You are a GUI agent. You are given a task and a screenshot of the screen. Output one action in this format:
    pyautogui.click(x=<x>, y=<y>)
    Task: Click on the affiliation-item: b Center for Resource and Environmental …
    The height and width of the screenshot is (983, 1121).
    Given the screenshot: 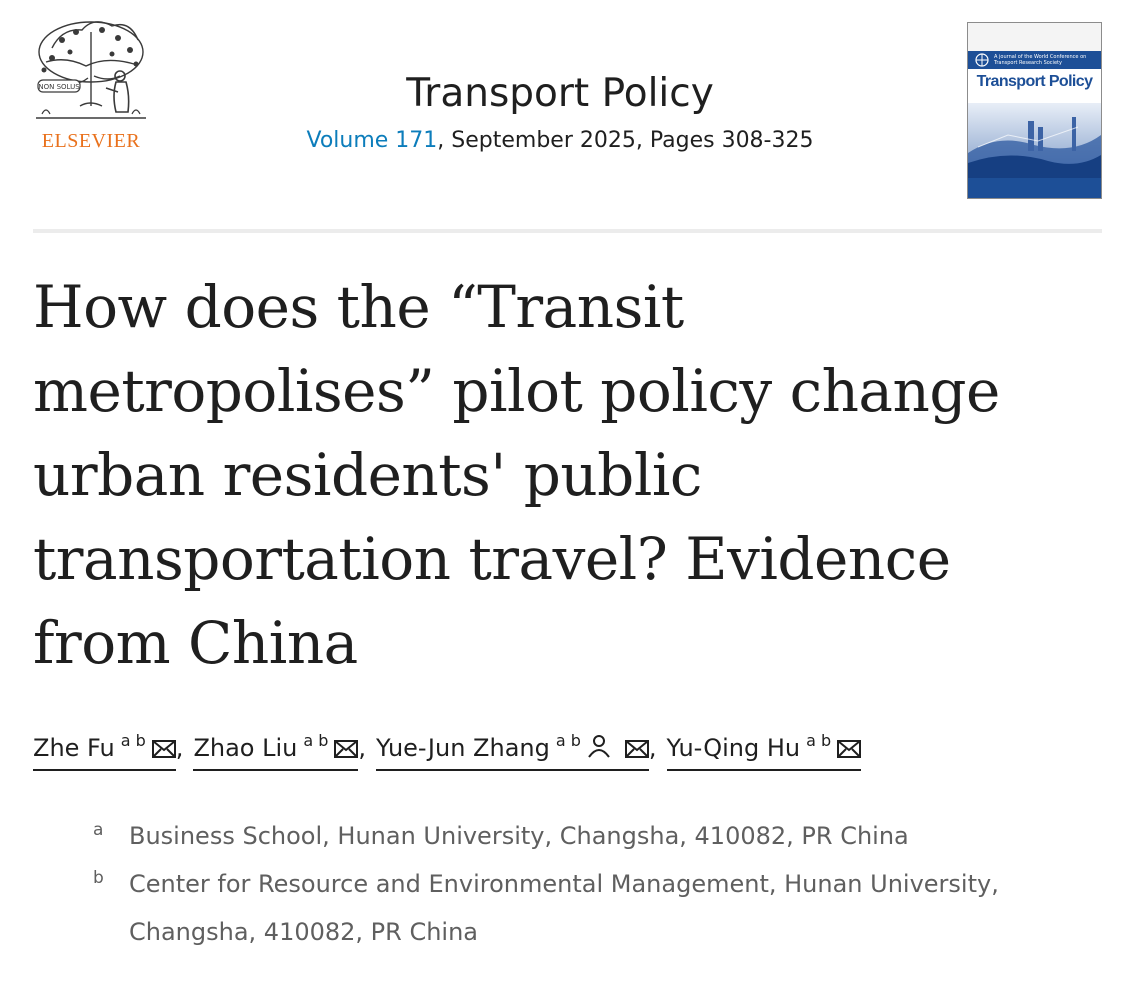 What is the action you would take?
    pyautogui.click(x=598, y=884)
    